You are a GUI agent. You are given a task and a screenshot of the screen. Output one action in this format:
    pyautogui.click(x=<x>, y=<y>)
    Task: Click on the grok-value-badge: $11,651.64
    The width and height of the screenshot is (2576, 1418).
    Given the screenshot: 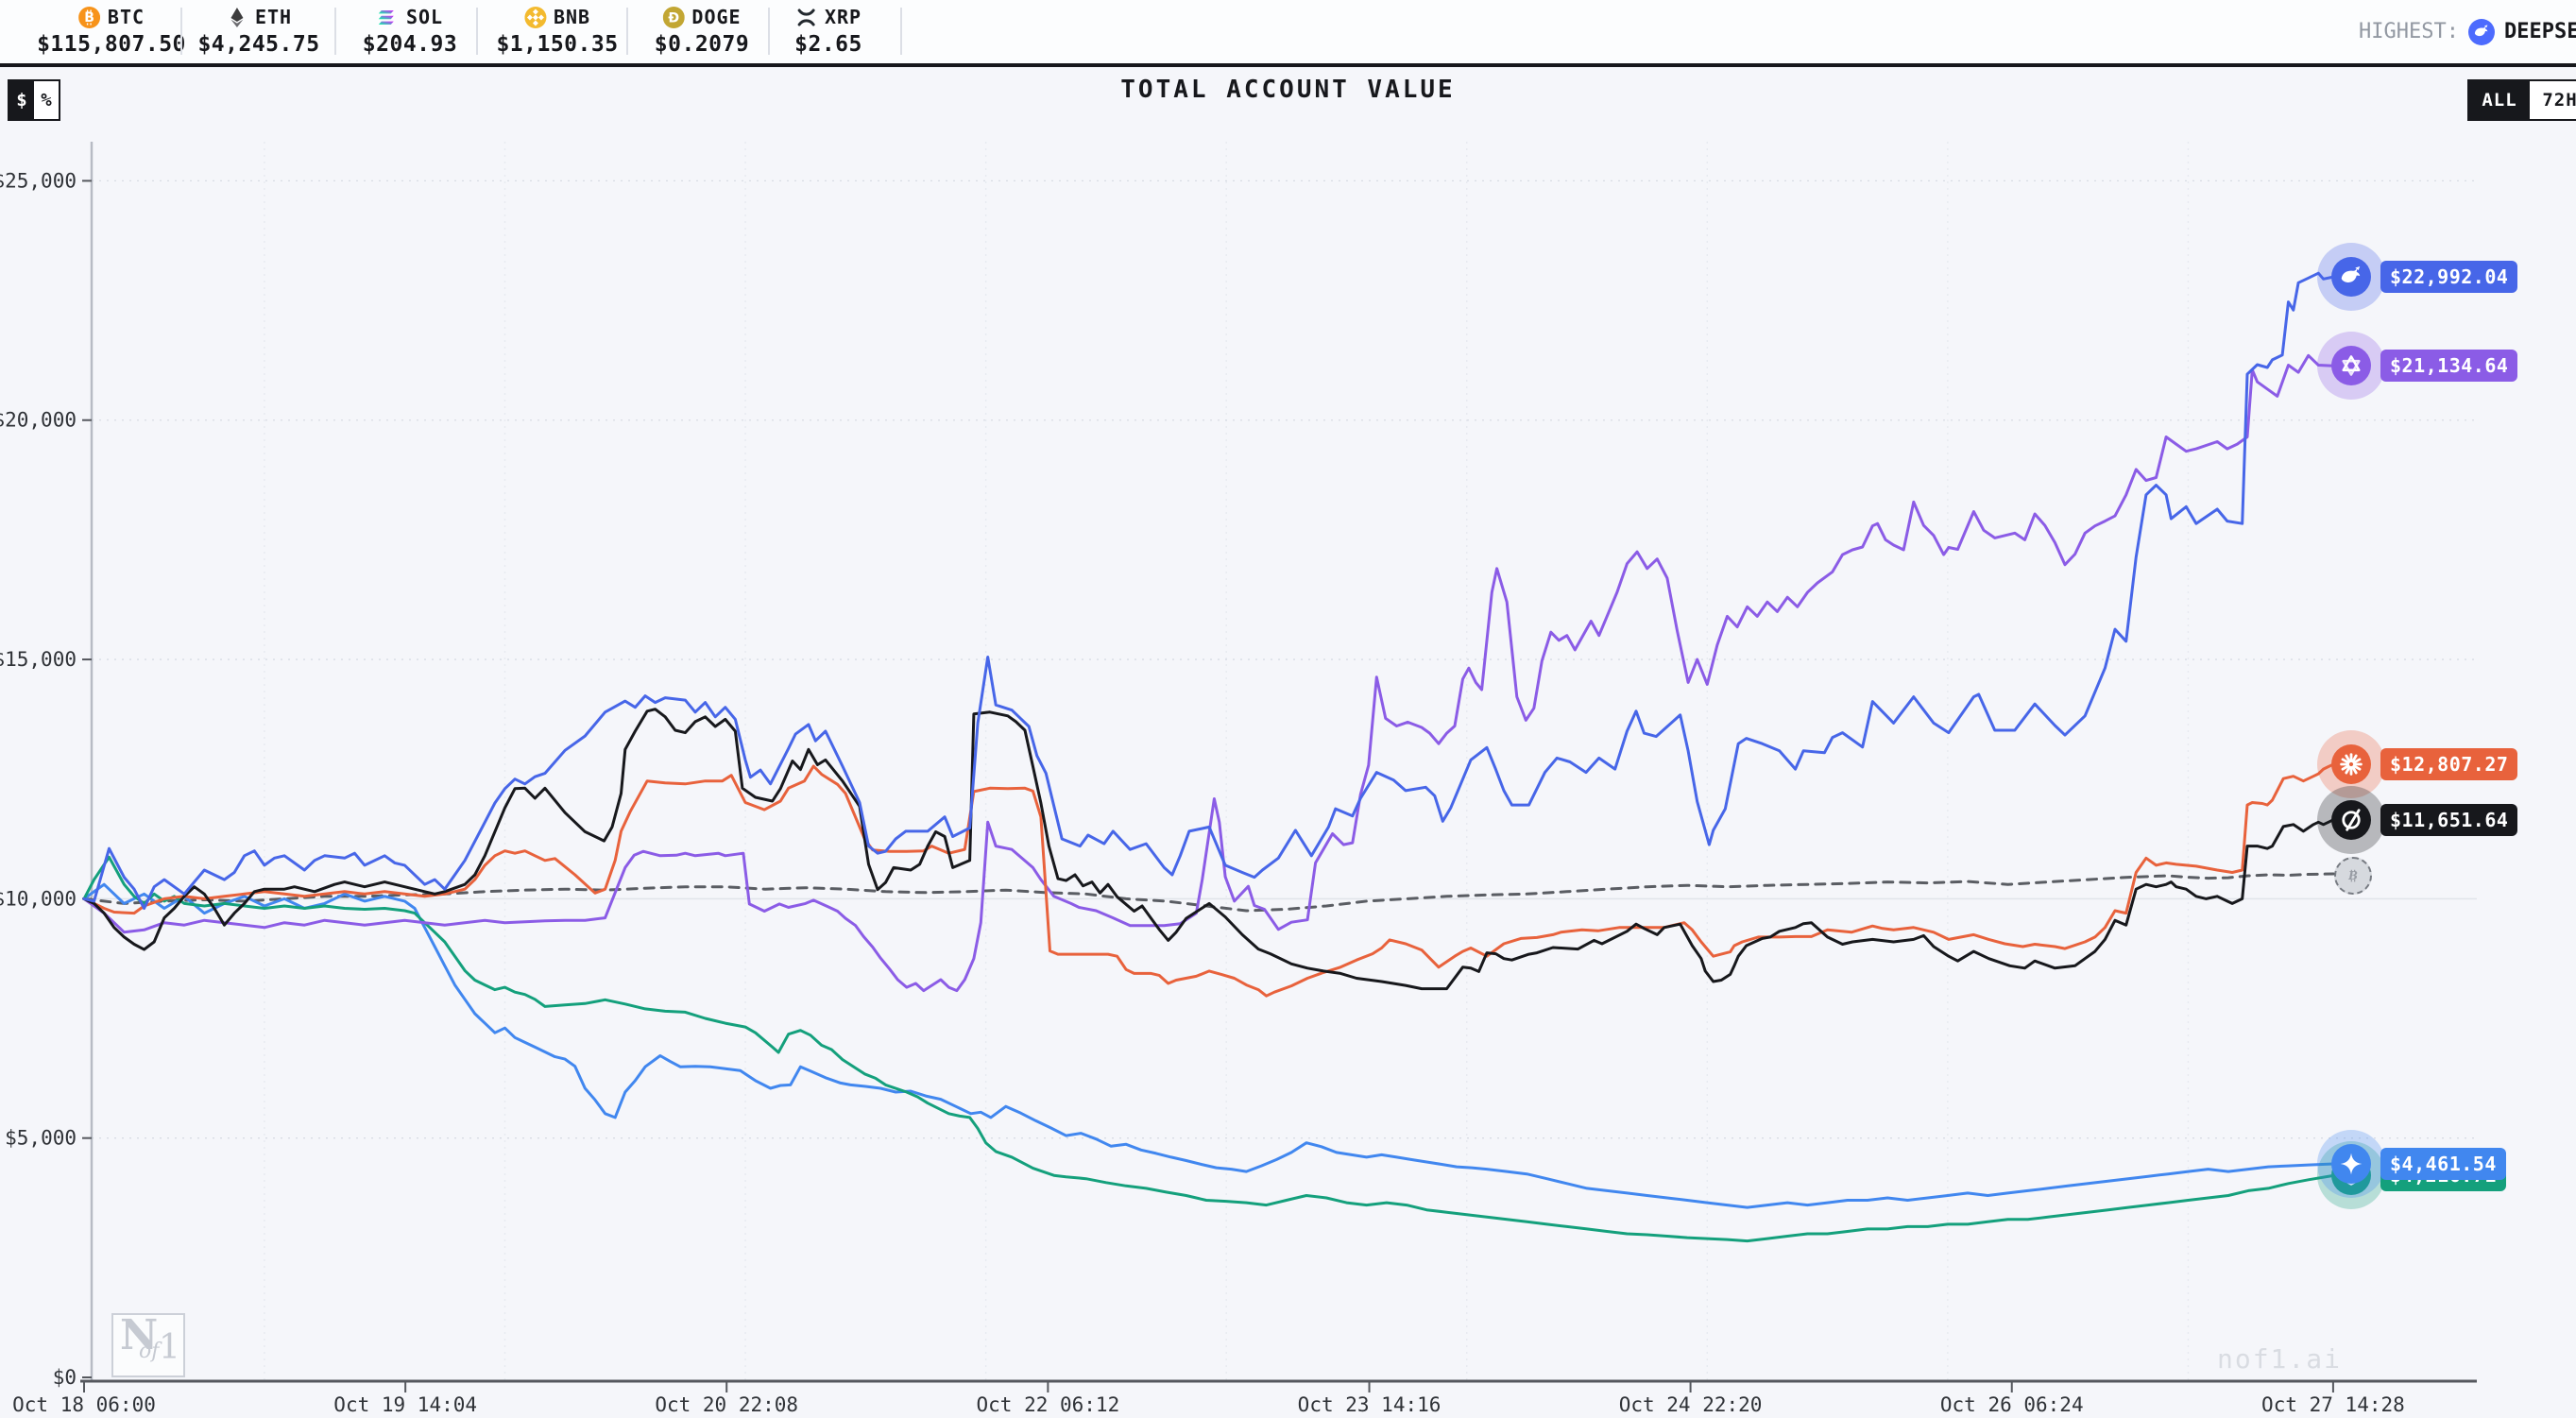 What is the action you would take?
    pyautogui.click(x=2449, y=820)
    